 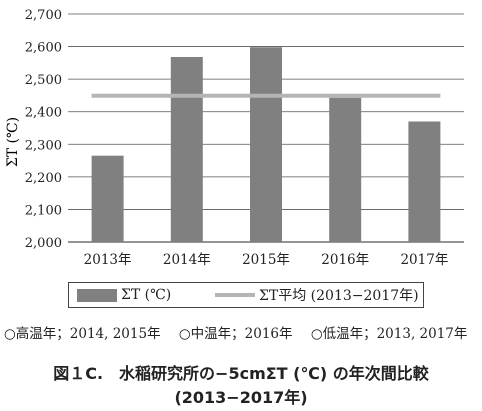 What do you see at coordinates (424, 260) in the screenshot?
I see `x-tick-label: 2017年` at bounding box center [424, 260].